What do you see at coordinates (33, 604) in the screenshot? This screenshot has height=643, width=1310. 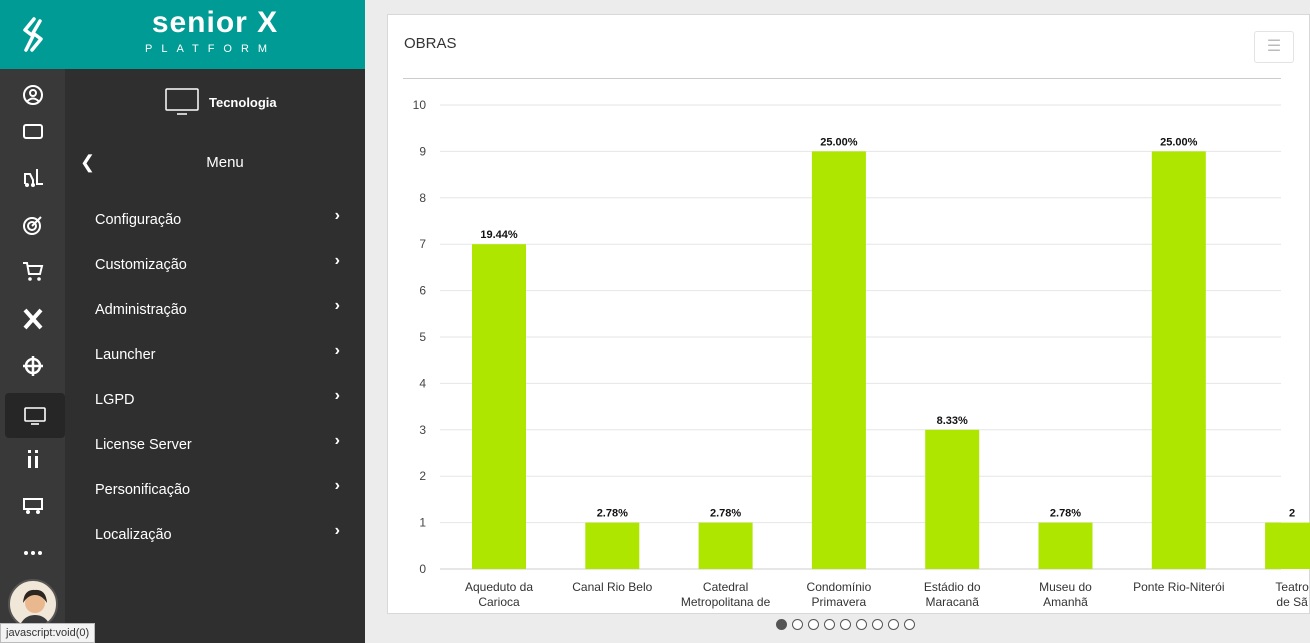 I see `avatar` at bounding box center [33, 604].